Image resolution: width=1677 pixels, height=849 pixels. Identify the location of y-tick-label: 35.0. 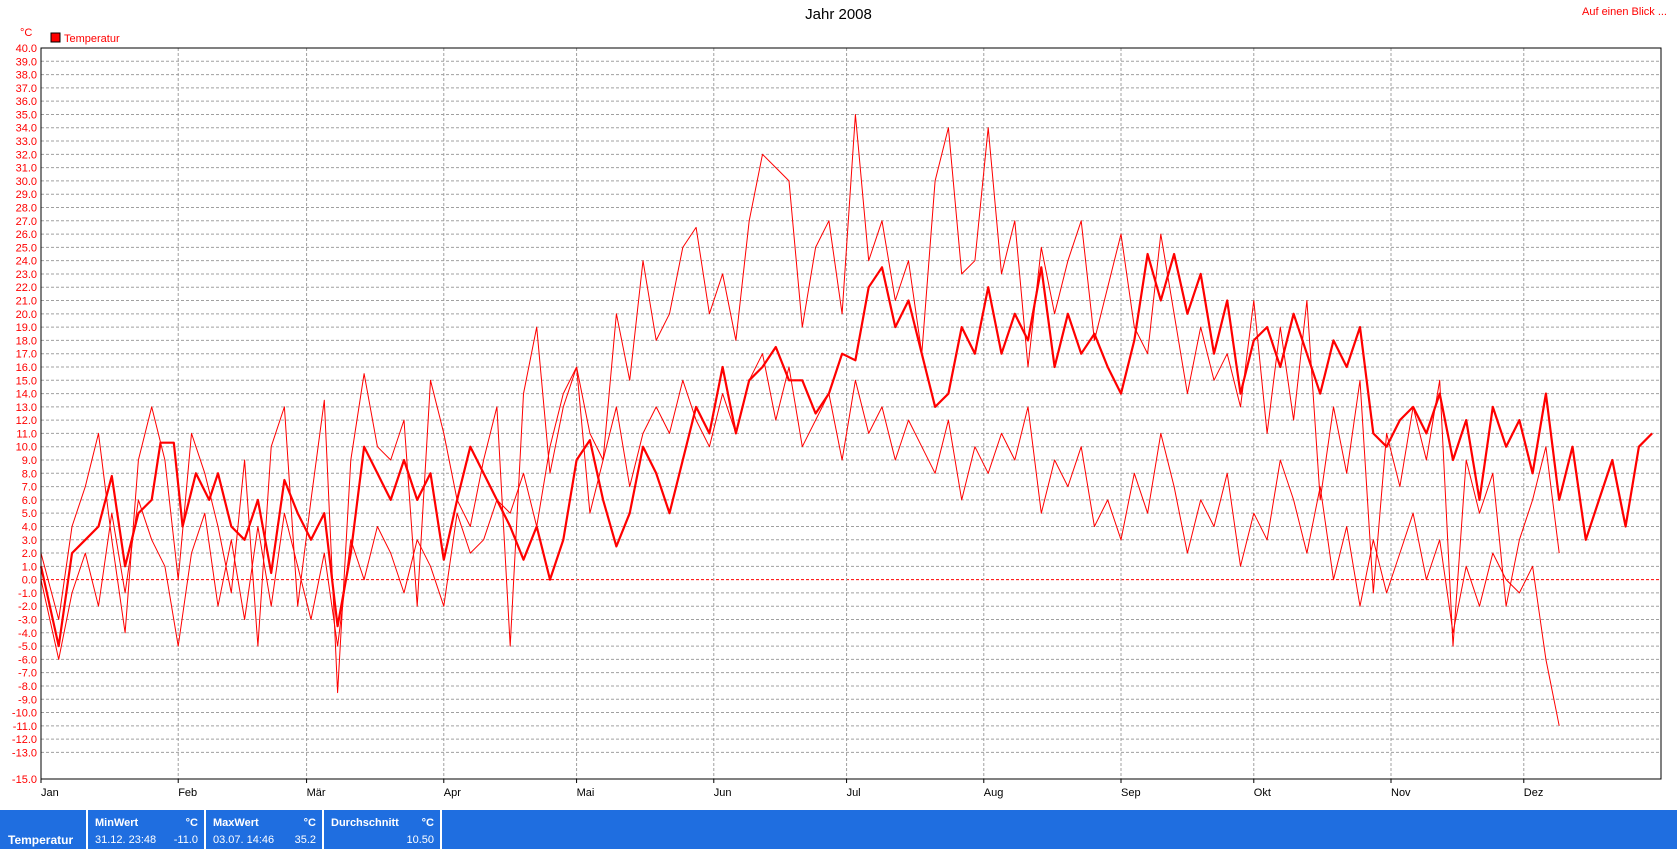
(26, 115).